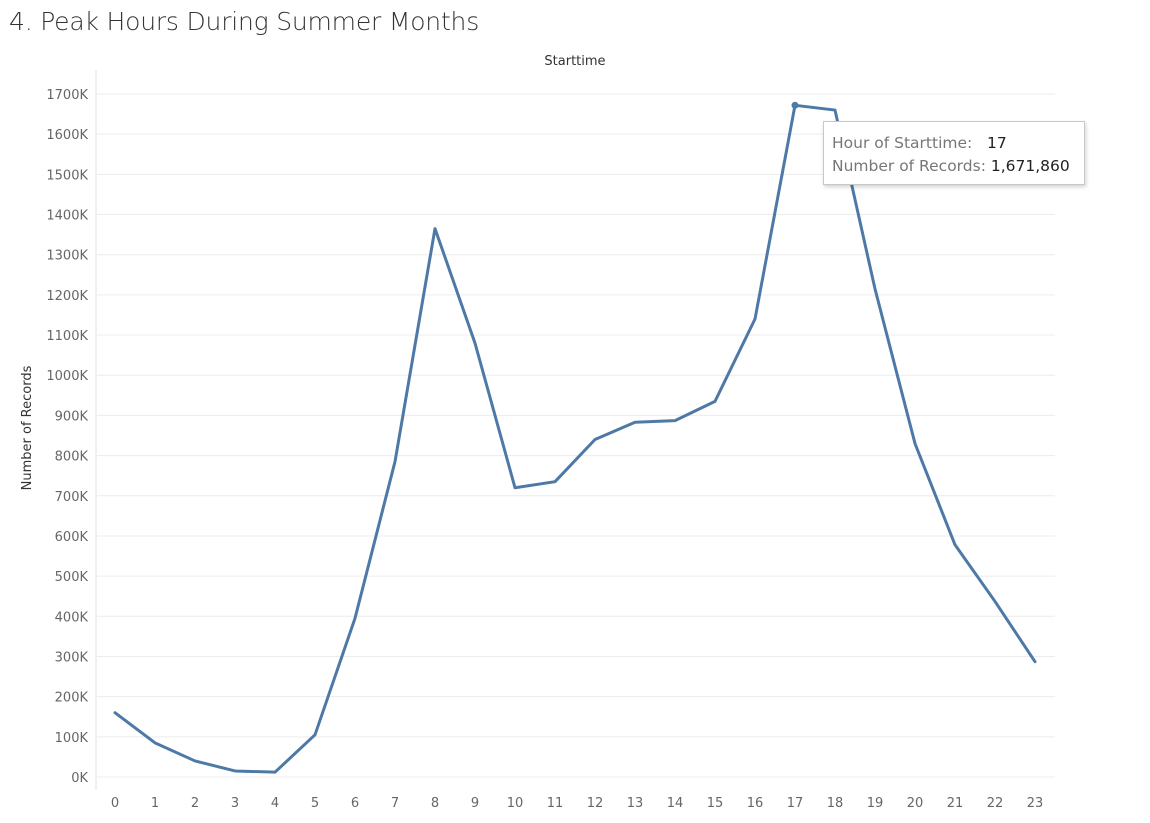 The image size is (1150, 823). I want to click on x-tick-label: 19, so click(875, 803).